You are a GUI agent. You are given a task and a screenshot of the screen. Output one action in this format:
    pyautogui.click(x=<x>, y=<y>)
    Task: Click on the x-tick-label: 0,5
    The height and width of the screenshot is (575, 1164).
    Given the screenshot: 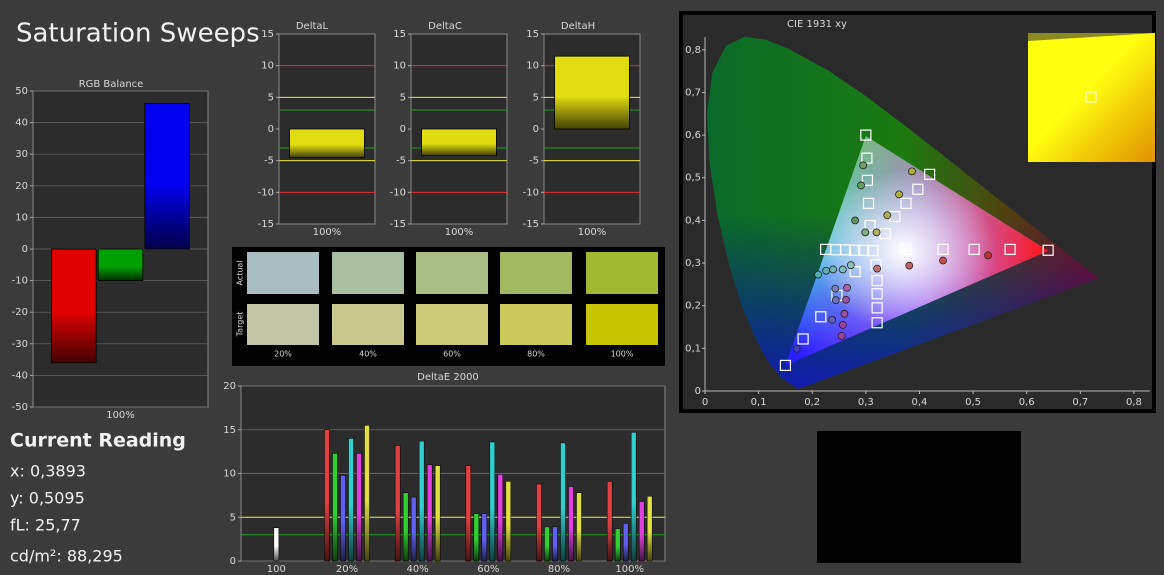 What is the action you would take?
    pyautogui.click(x=973, y=402)
    